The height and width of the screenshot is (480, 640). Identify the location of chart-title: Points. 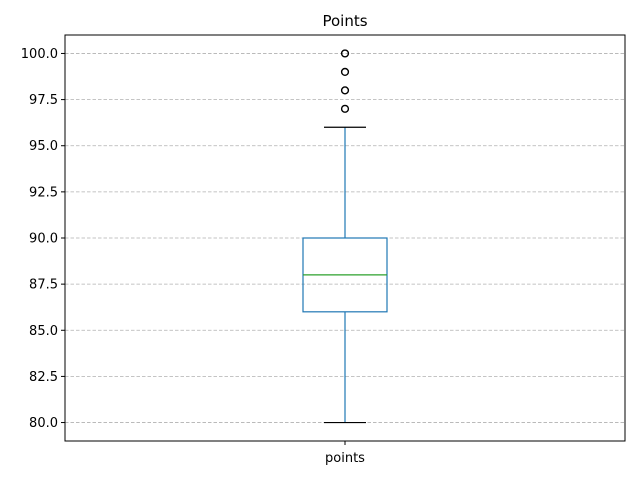
(344, 21).